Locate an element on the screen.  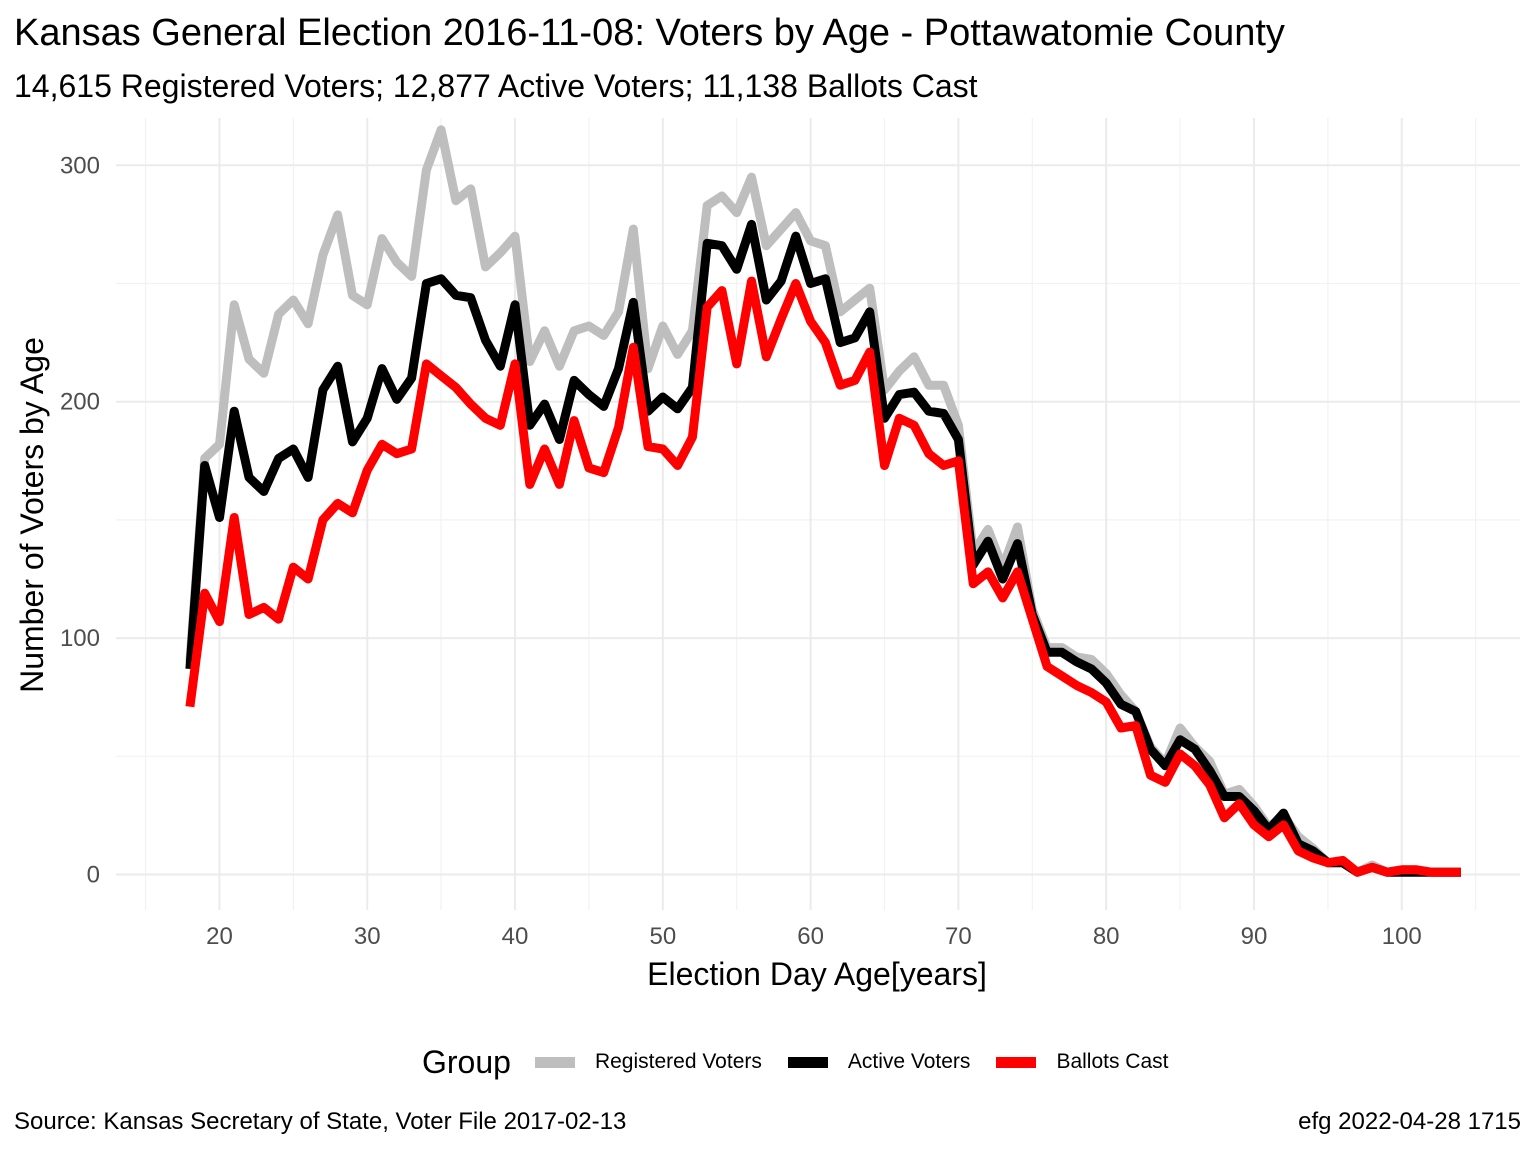
x-tick-label: 60 is located at coordinates (810, 936).